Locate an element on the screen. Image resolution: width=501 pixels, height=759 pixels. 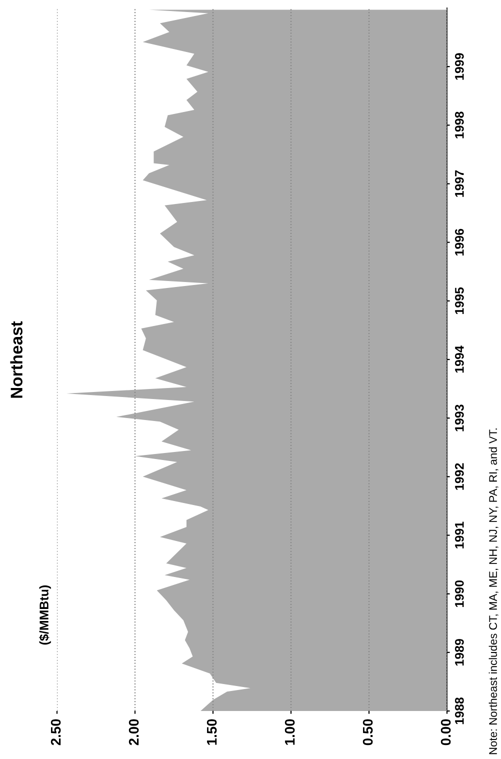
y-tick-label: 1998 is located at coordinates (459, 125).